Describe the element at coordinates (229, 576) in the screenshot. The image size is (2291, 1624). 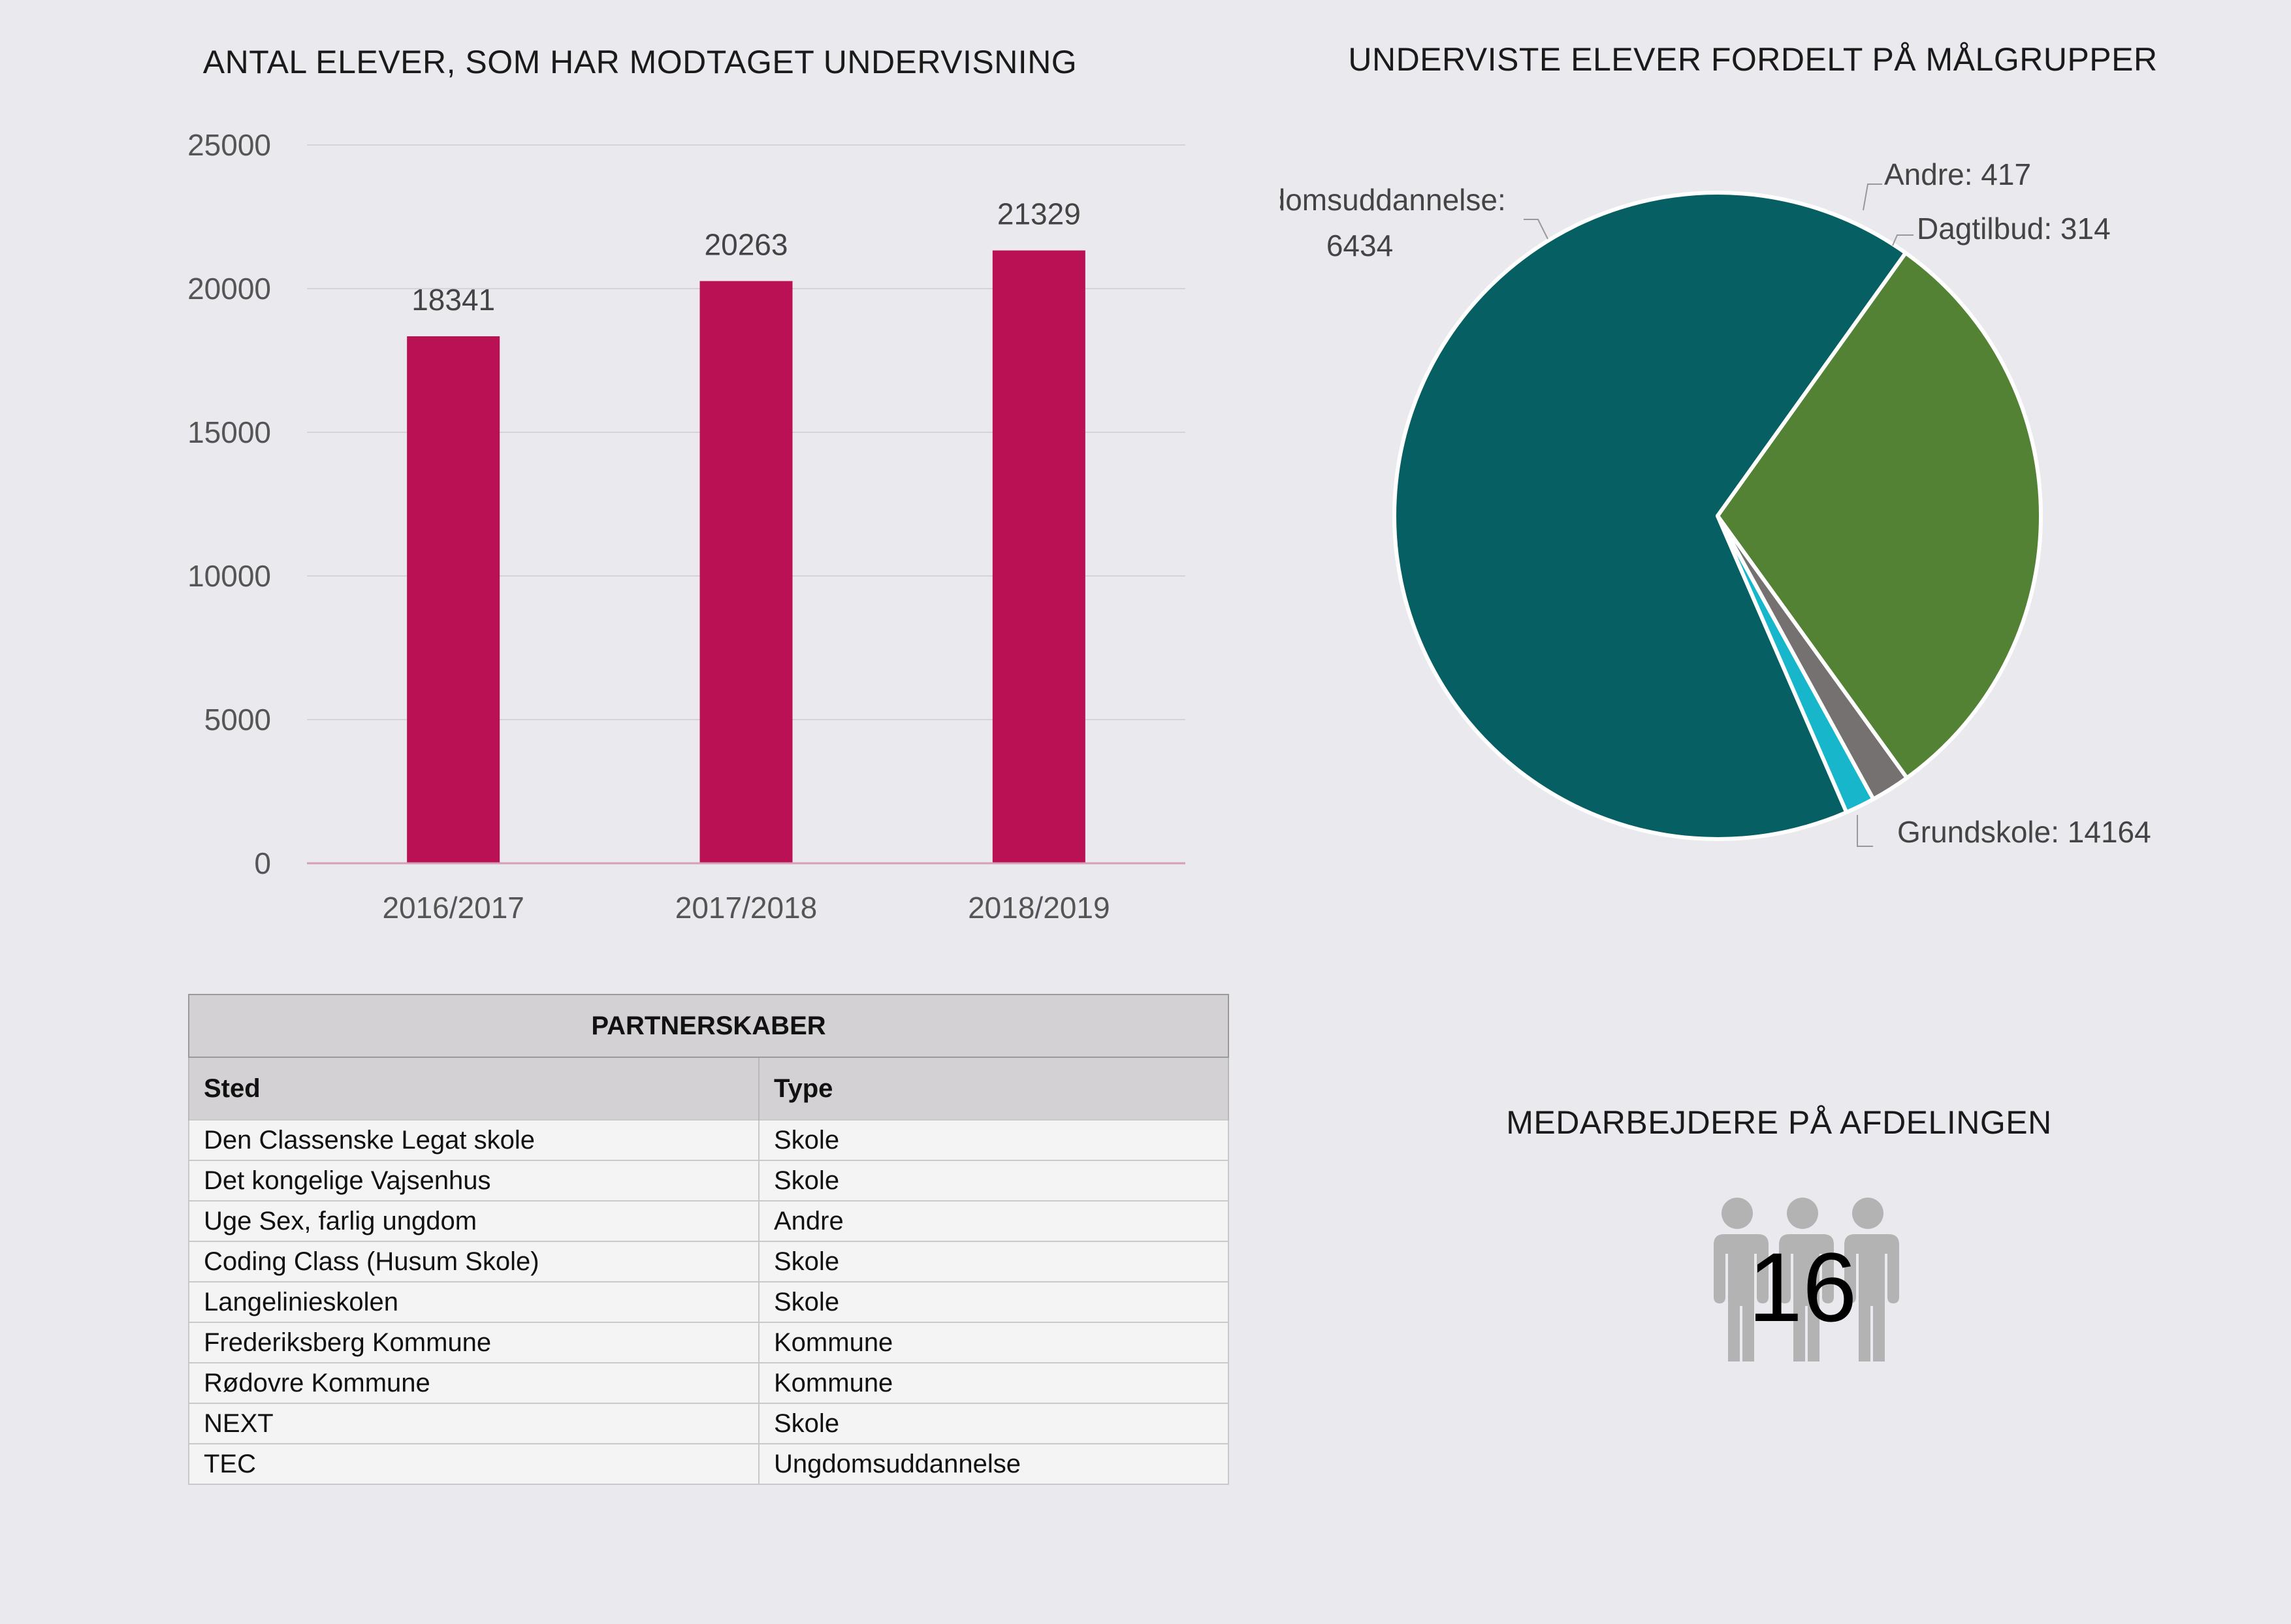
I see `y-tick-label: 10000` at that location.